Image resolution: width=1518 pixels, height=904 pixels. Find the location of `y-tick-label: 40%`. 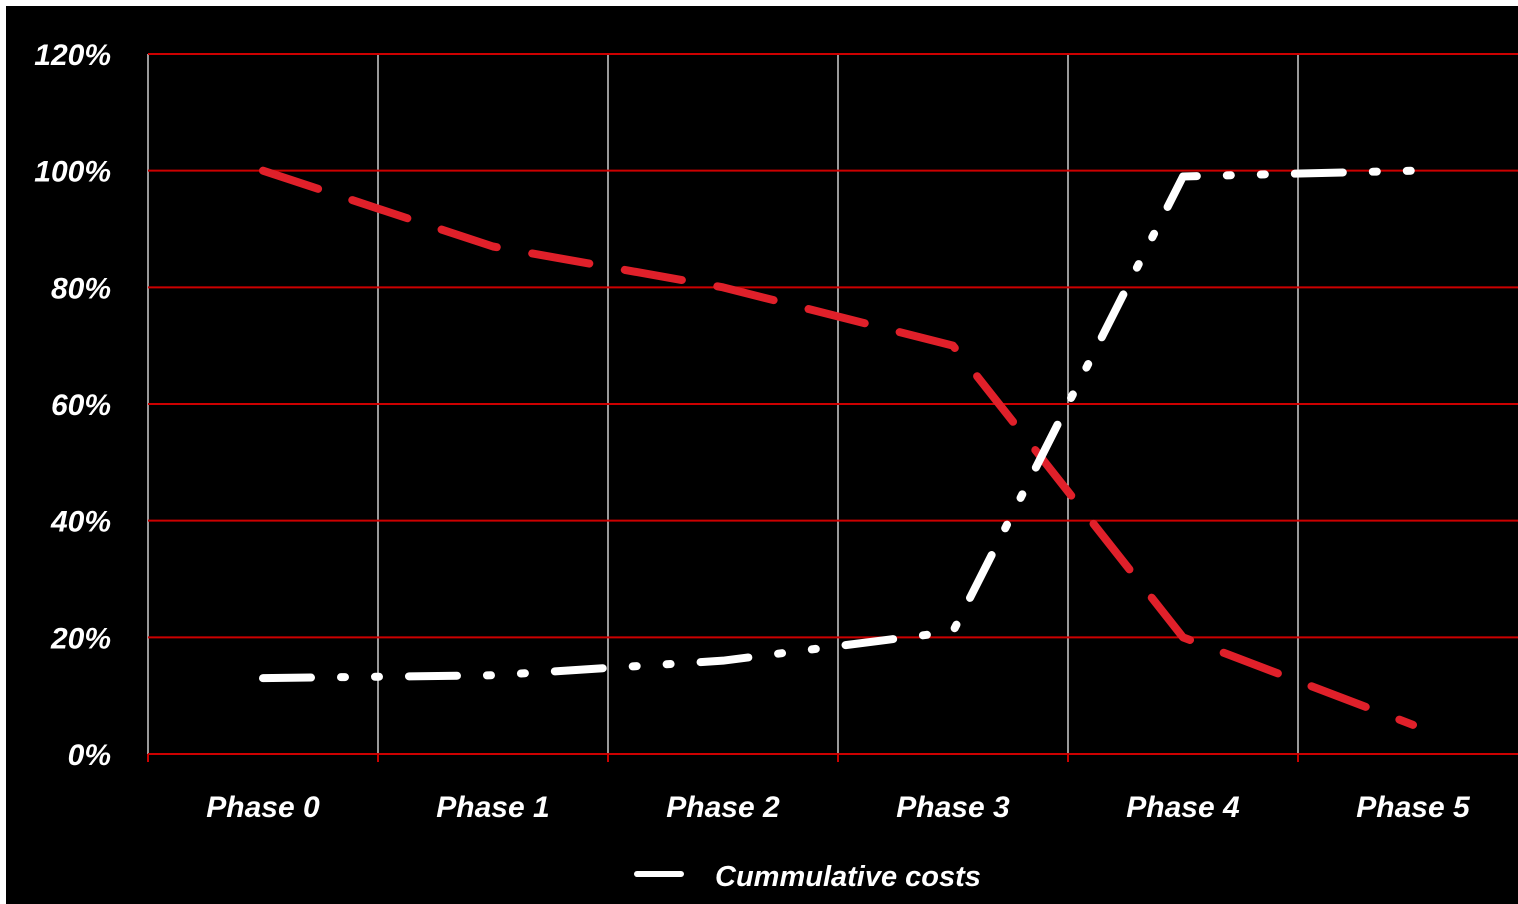

y-tick-label: 40% is located at coordinates (80, 522).